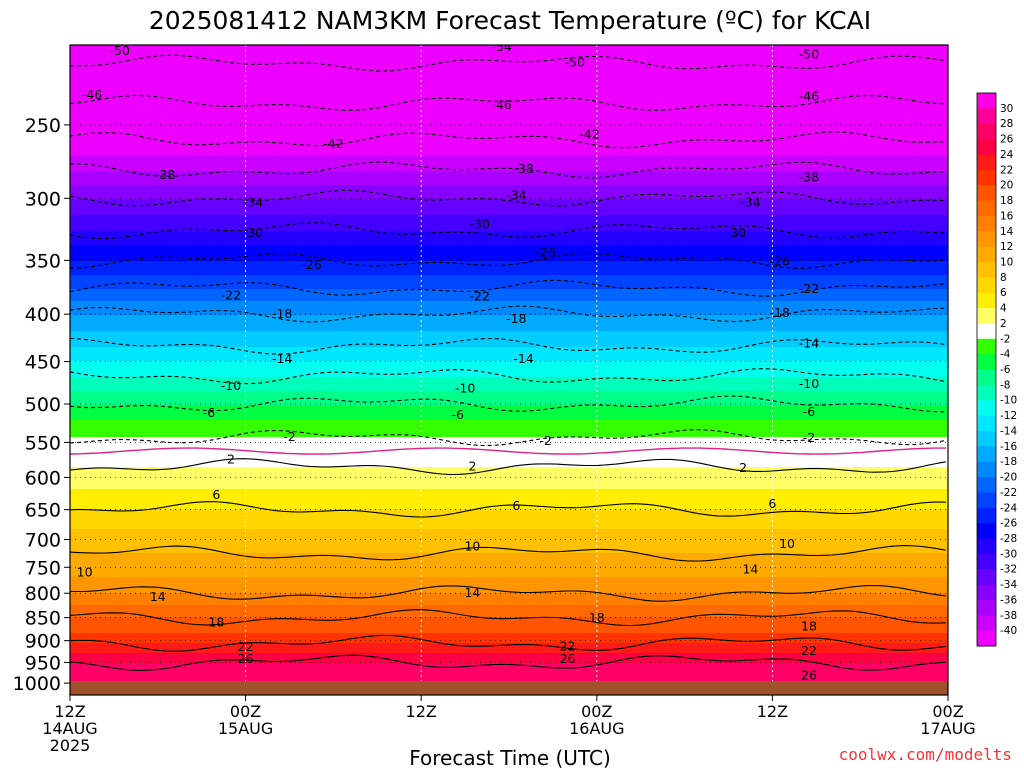 This screenshot has width=1024, height=768. Describe the element at coordinates (1006, 170) in the screenshot. I see `colorbar-label: 22` at that location.